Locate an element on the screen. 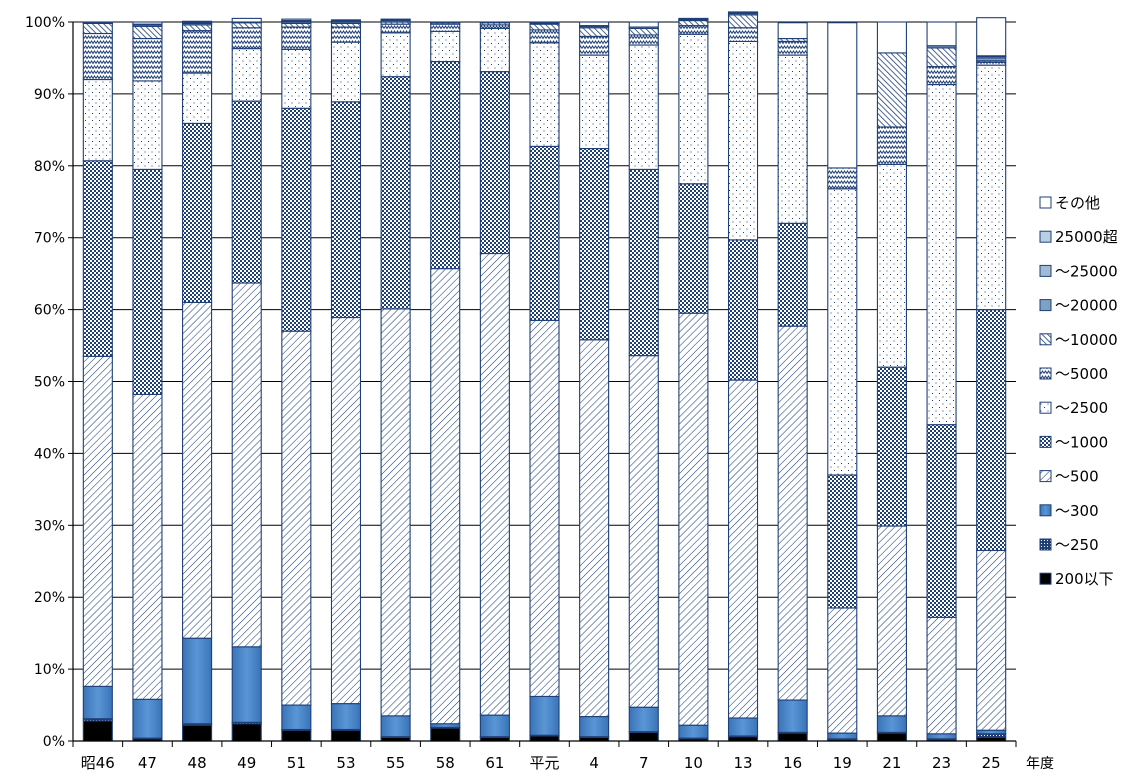 This screenshot has width=1126, height=780. y-tick-label: 50% is located at coordinates (49, 383).